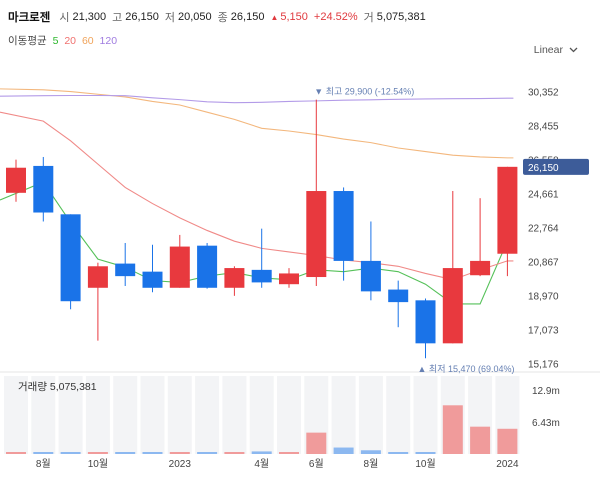 The height and width of the screenshot is (482, 600). What do you see at coordinates (546, 407) in the screenshot?
I see `volume-axis: 12.9m 6.43m` at bounding box center [546, 407].